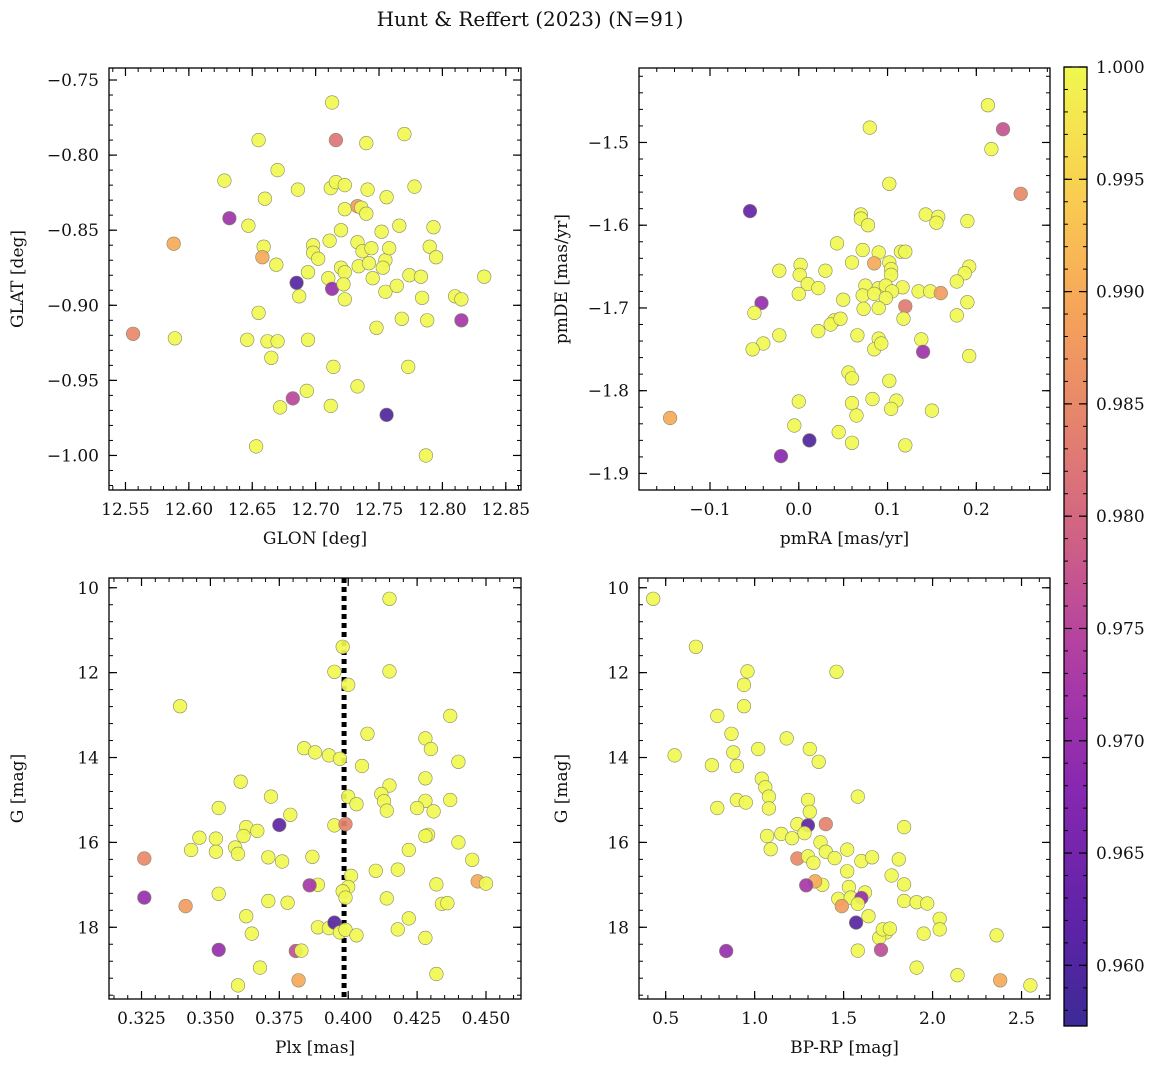 The width and height of the screenshot is (1161, 1067). What do you see at coordinates (417, 1019) in the screenshot?
I see `x-tick-label: 0.425` at bounding box center [417, 1019].